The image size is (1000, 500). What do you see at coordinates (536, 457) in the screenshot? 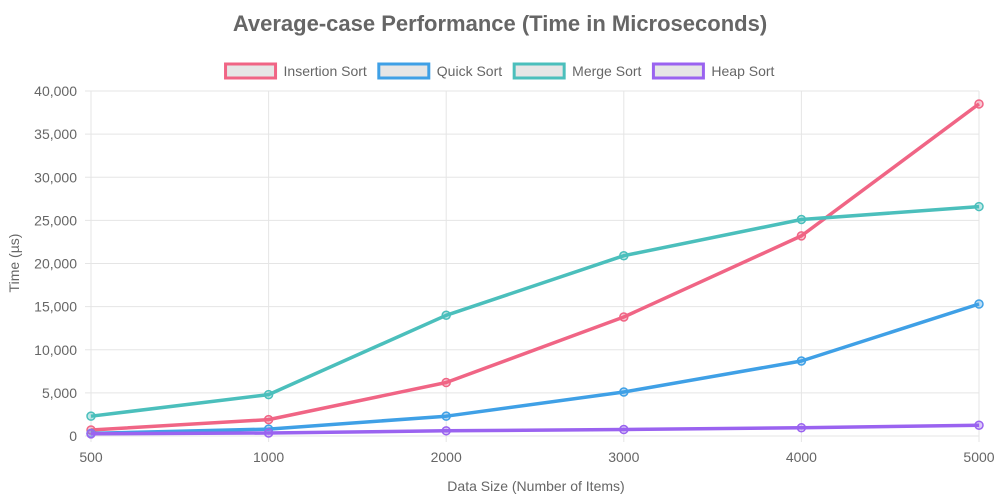
I see `x-axis-ticks: 500 1000 2000 3000 4000 5000` at bounding box center [536, 457].